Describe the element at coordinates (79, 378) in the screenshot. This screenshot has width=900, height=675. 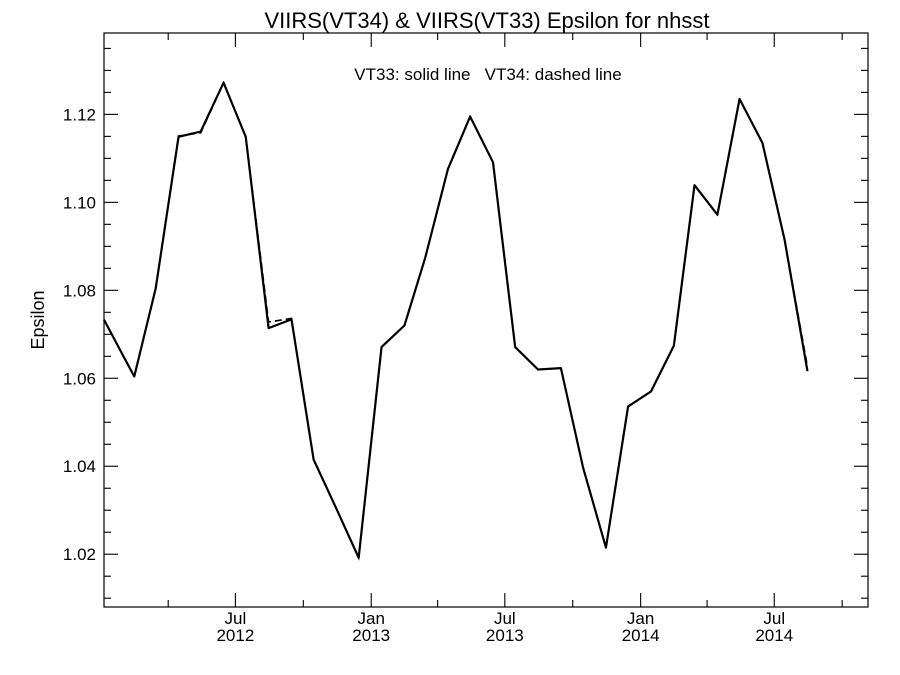
I see `y-tick-label: 1.06` at that location.